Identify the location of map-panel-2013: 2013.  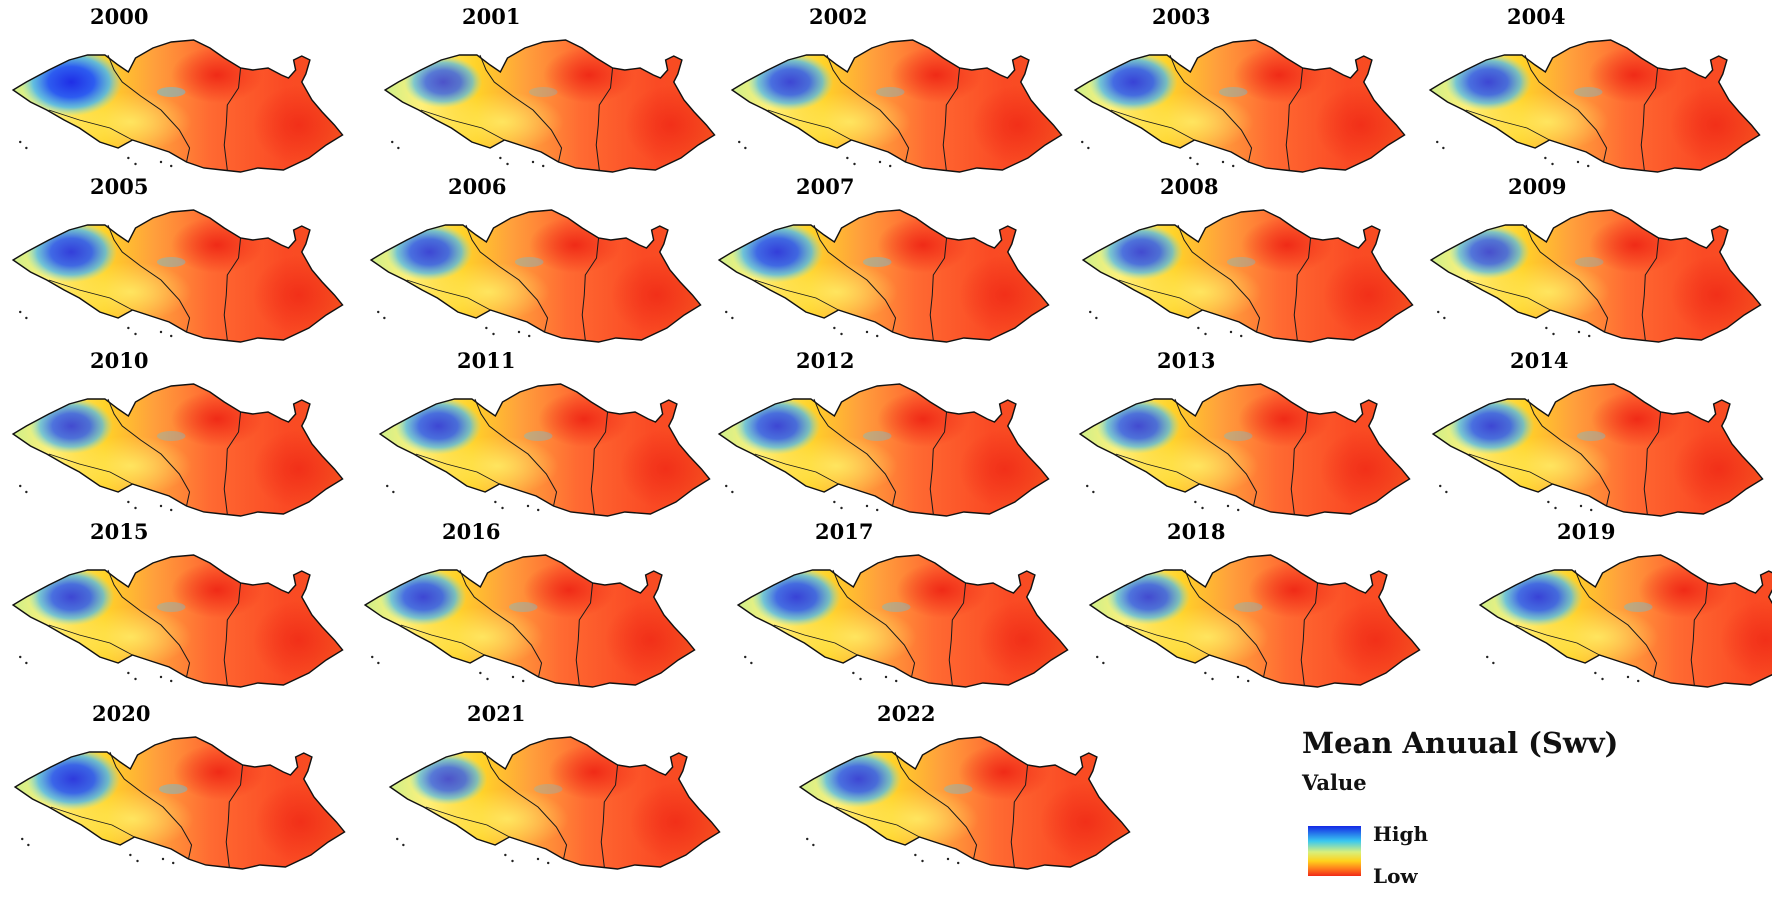
(1245, 432).